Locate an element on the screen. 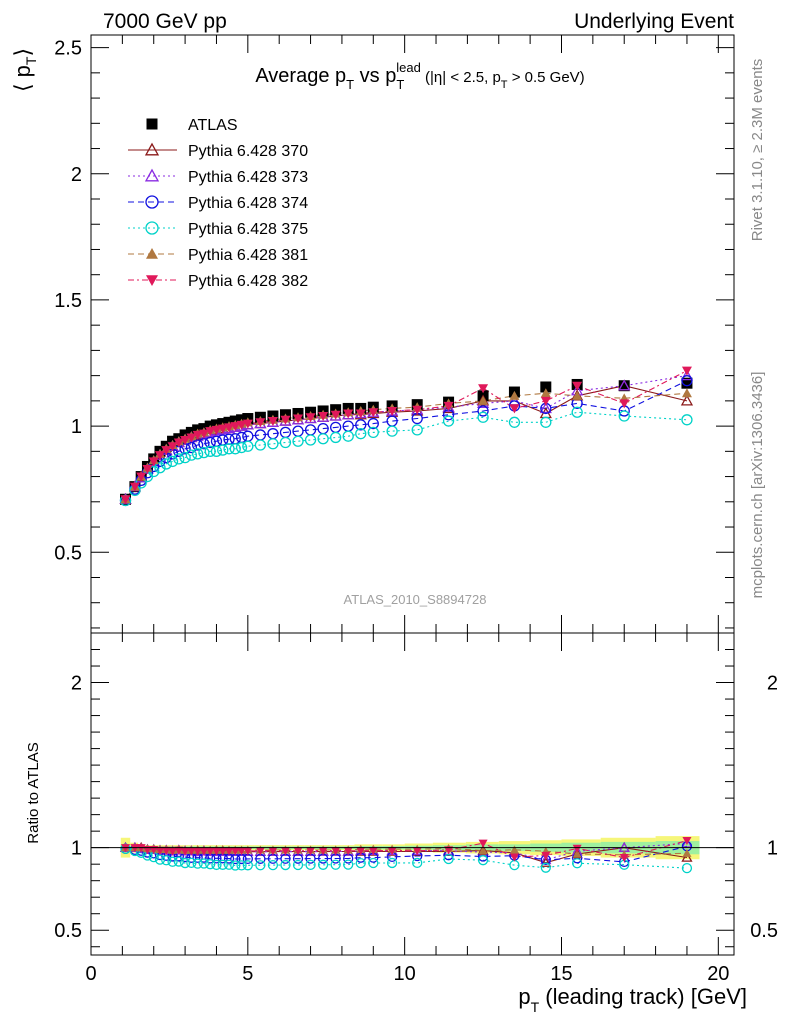 This screenshot has height=1024, width=786. legend-label: Pythia 6.428 373 is located at coordinates (248, 177).